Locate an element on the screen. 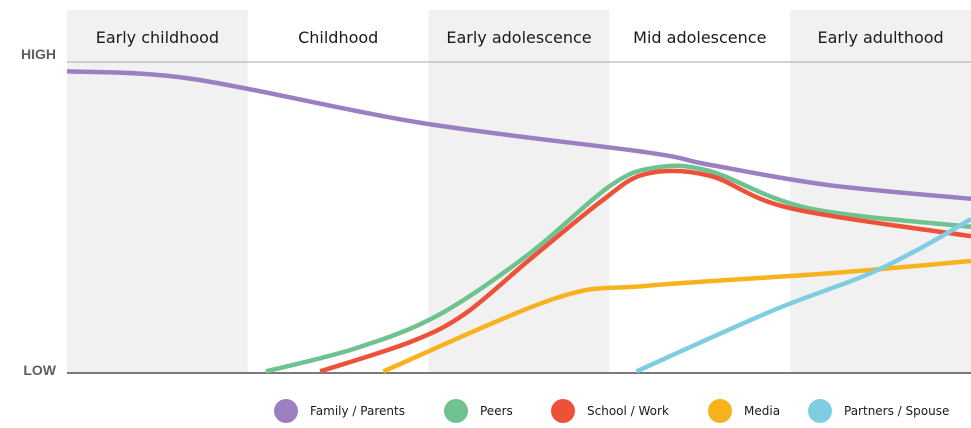 The height and width of the screenshot is (428, 971). stage-label: Mid adolescence is located at coordinates (699, 37).